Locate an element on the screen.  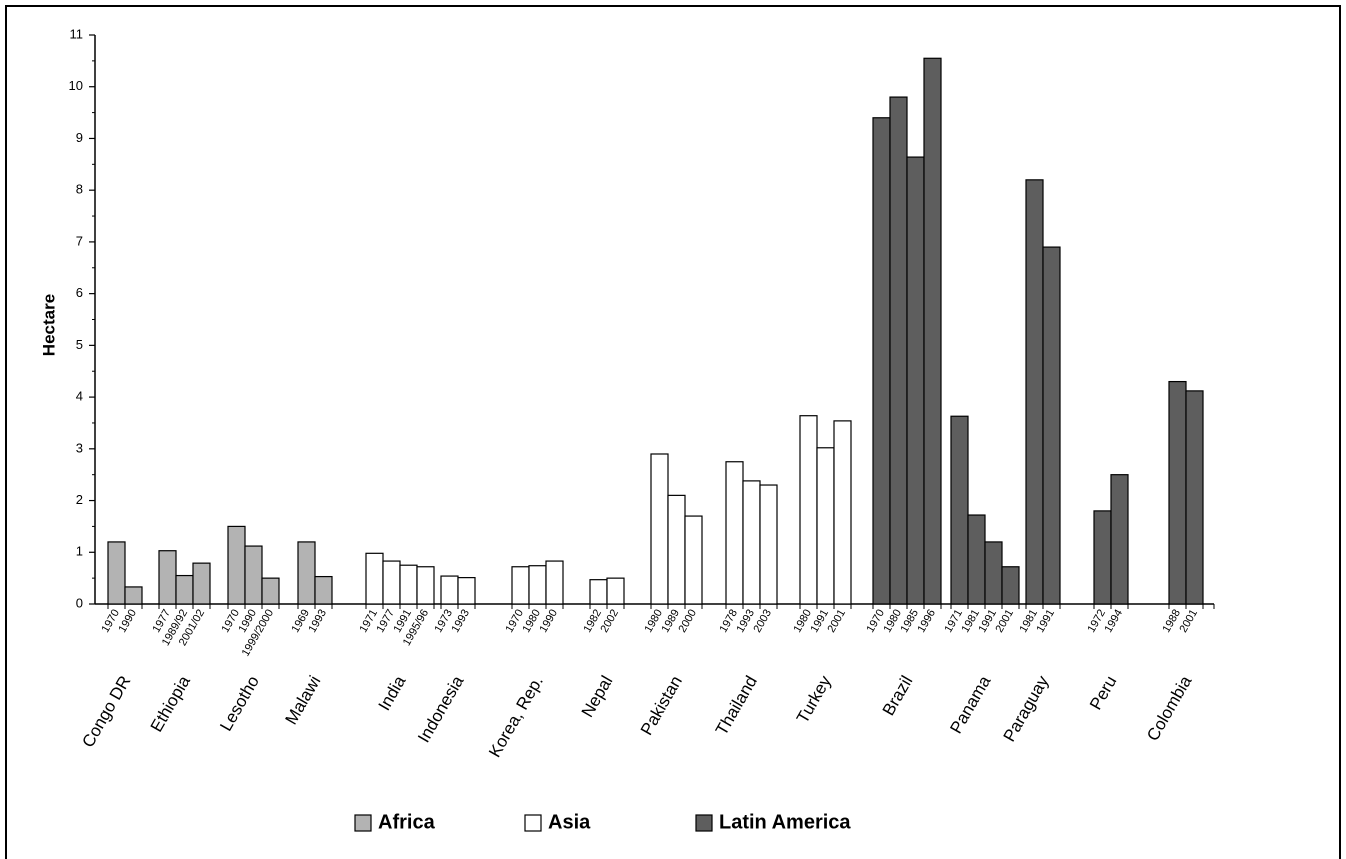
legend-label: Asia is located at coordinates (569, 822).